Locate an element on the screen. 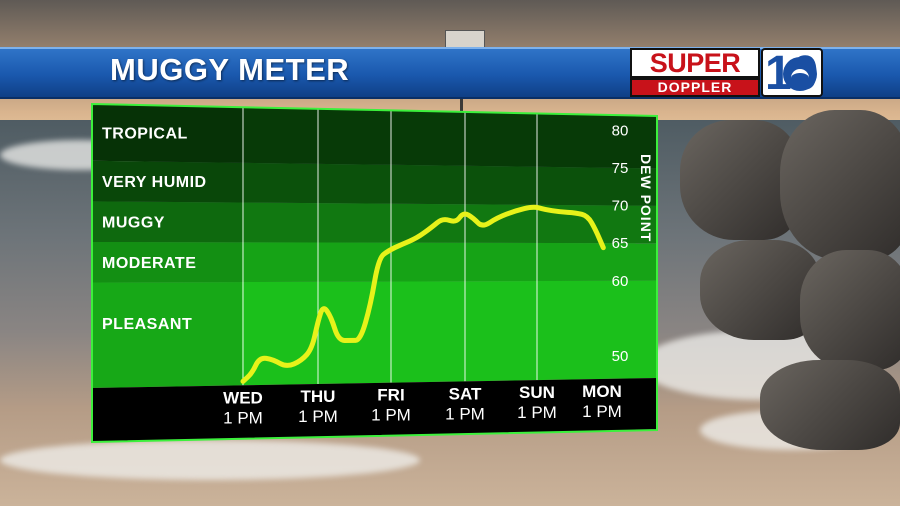  page-title: MUGGY METER is located at coordinates (230, 69).